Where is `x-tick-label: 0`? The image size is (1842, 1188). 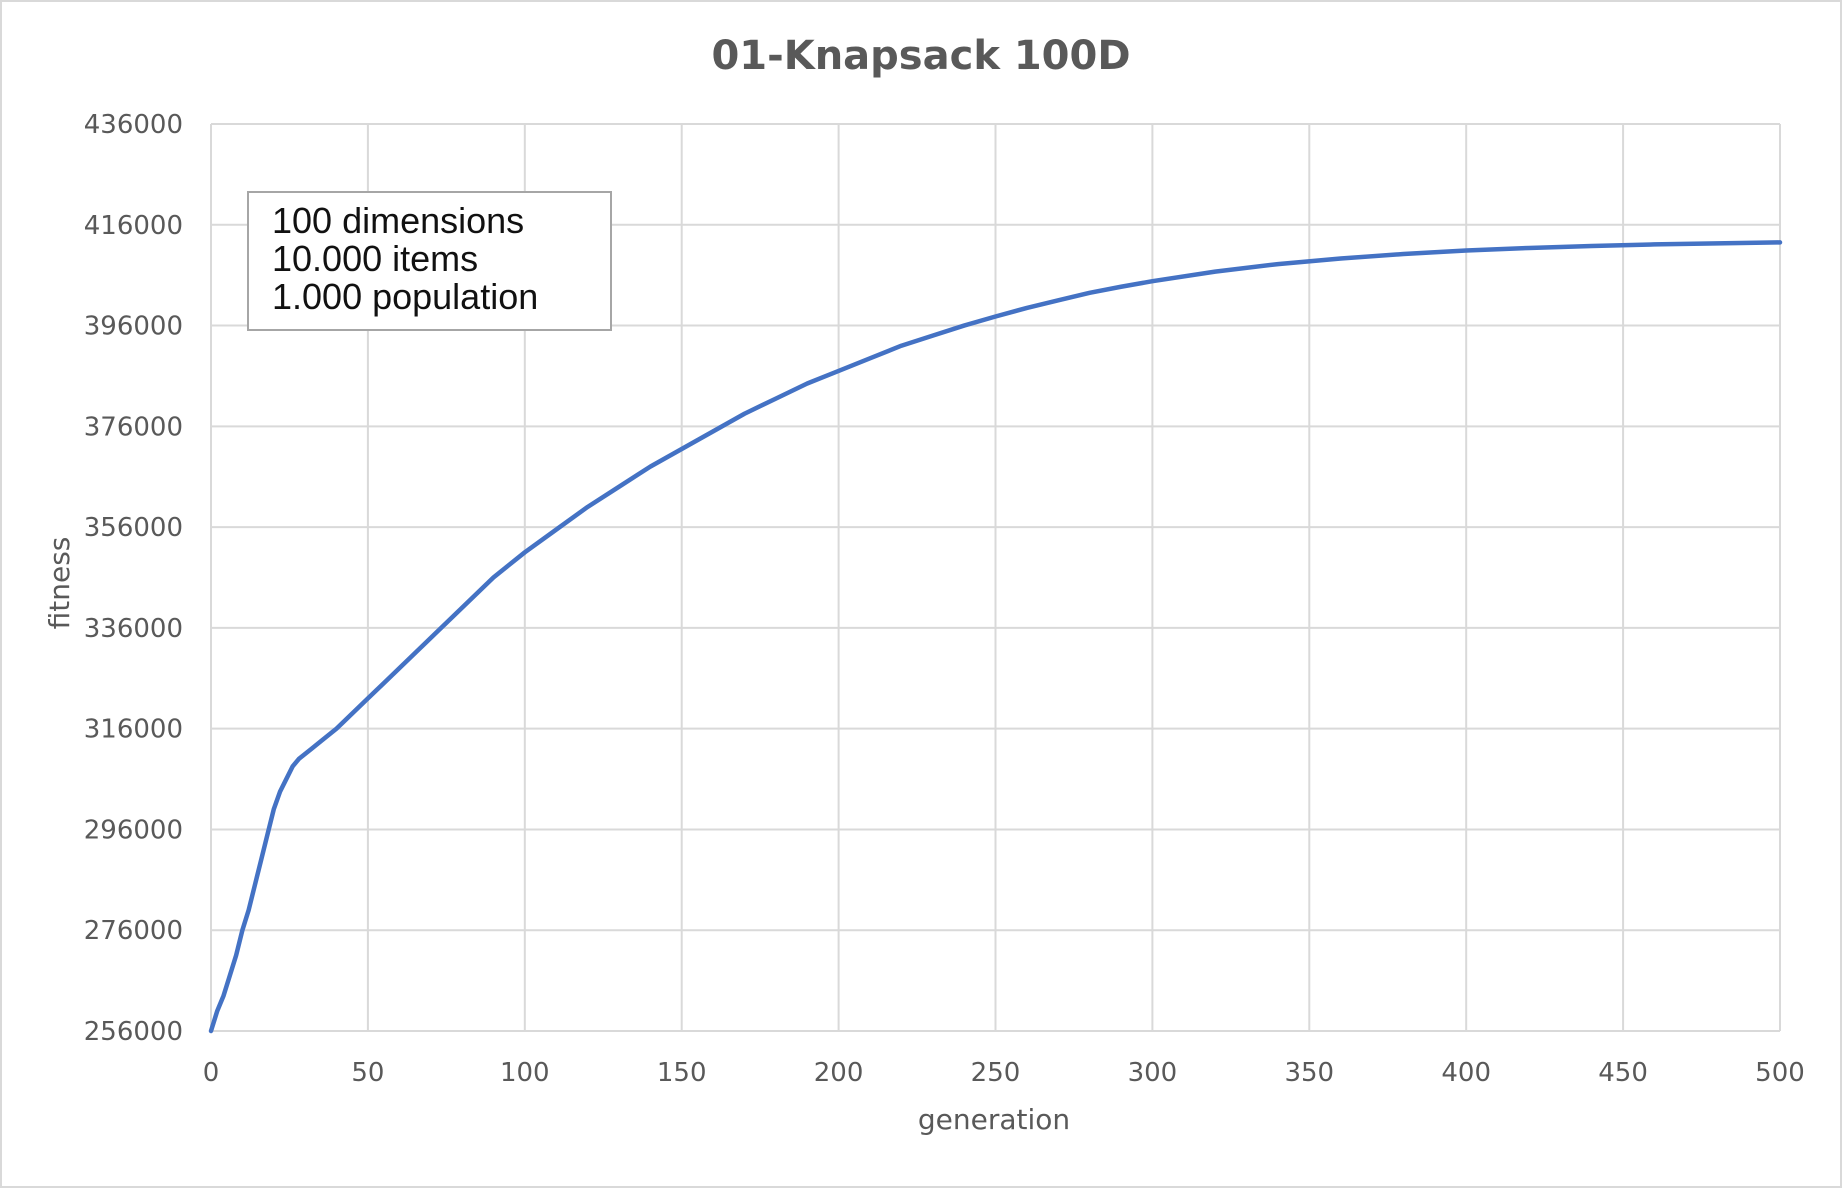
x-tick-label: 0 is located at coordinates (211, 1073).